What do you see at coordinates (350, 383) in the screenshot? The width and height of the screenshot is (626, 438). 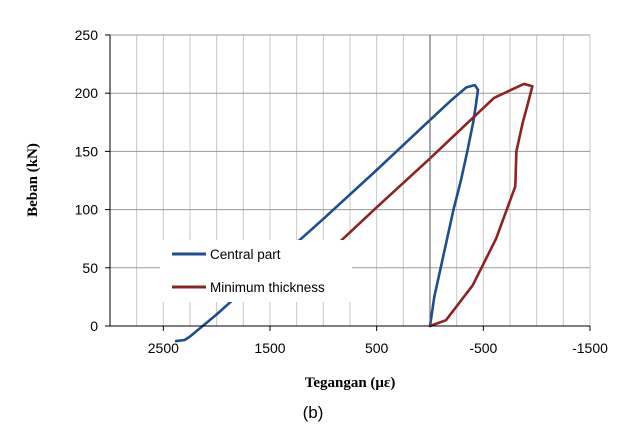 I see `x-axis-title: Tegangan (με)` at bounding box center [350, 383].